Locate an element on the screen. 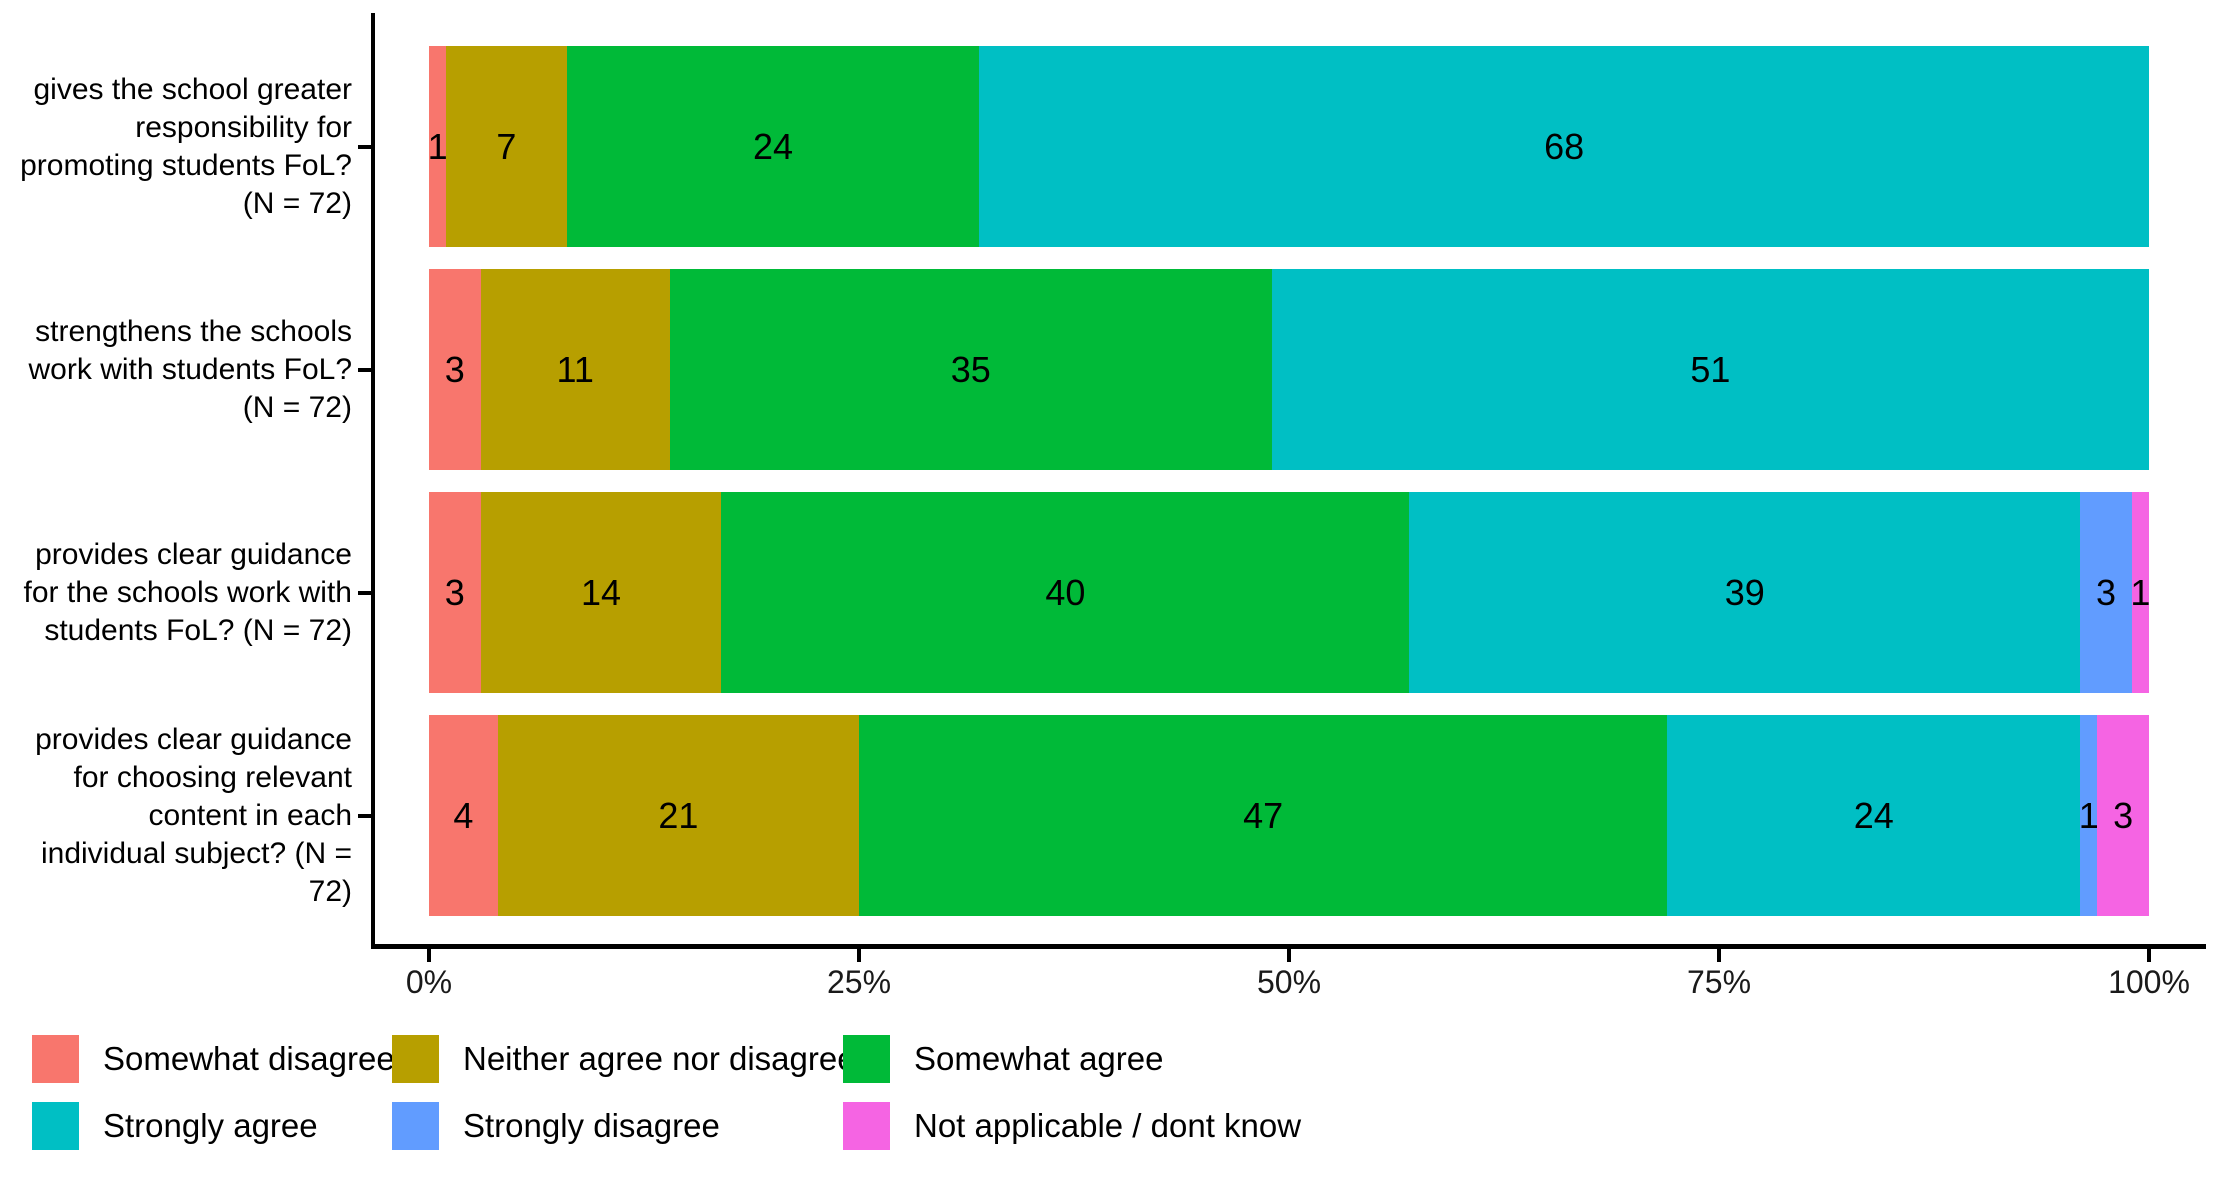 Image resolution: width=2240 pixels, height=1180 pixels. bar-value-label: 14 is located at coordinates (601, 592).